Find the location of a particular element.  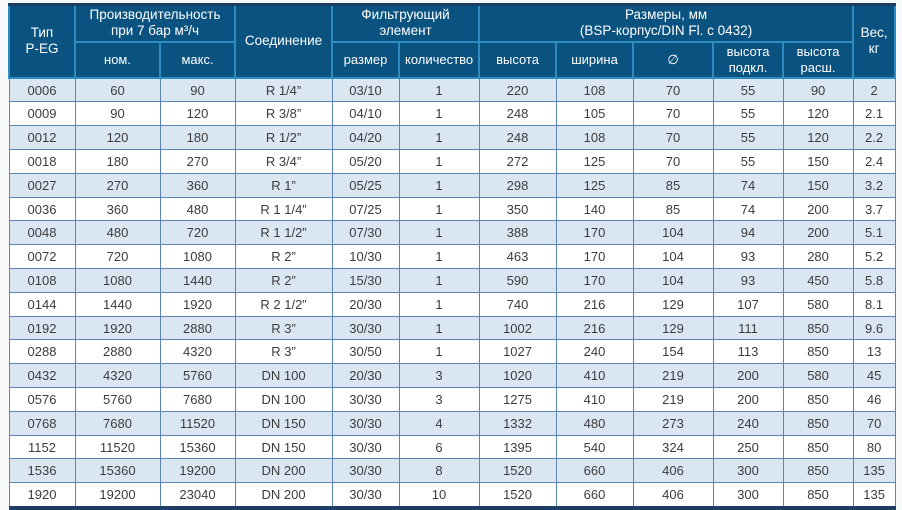

cell-type: 0072 is located at coordinates (42, 257).